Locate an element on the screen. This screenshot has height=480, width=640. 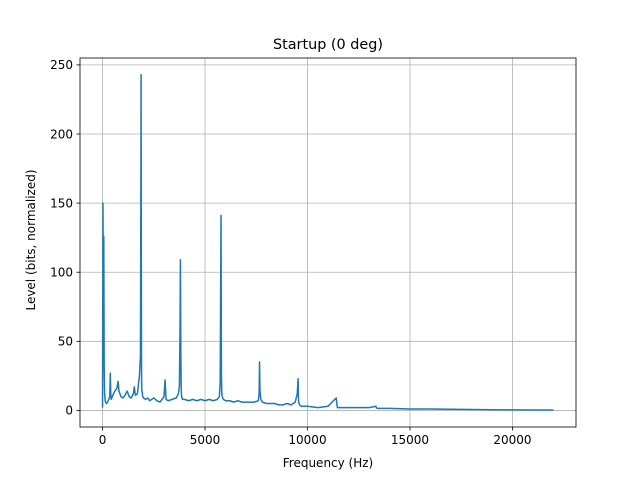
y-tick-label: 0 is located at coordinates (69, 411).